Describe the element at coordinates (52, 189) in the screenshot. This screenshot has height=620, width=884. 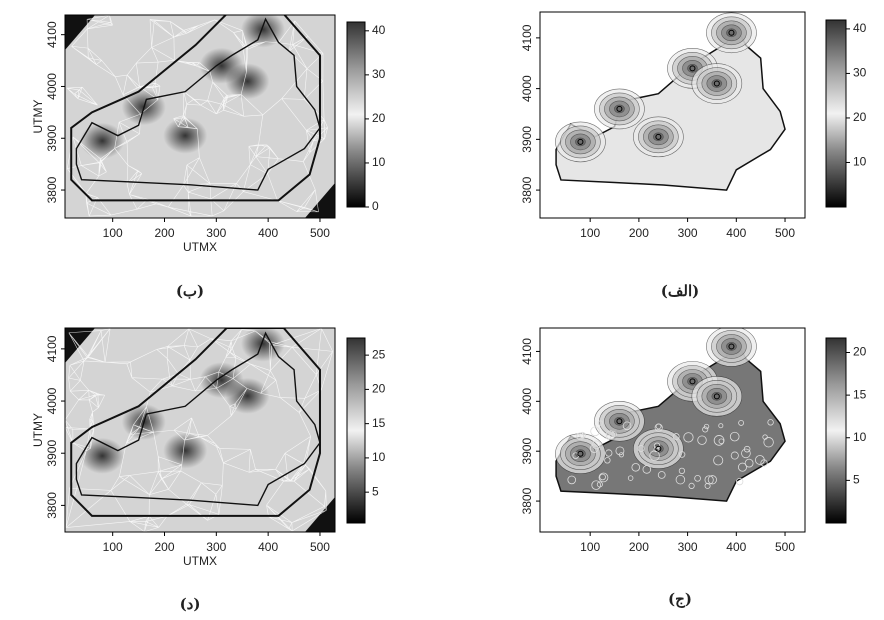
I see `y-tick-label: 3800` at that location.